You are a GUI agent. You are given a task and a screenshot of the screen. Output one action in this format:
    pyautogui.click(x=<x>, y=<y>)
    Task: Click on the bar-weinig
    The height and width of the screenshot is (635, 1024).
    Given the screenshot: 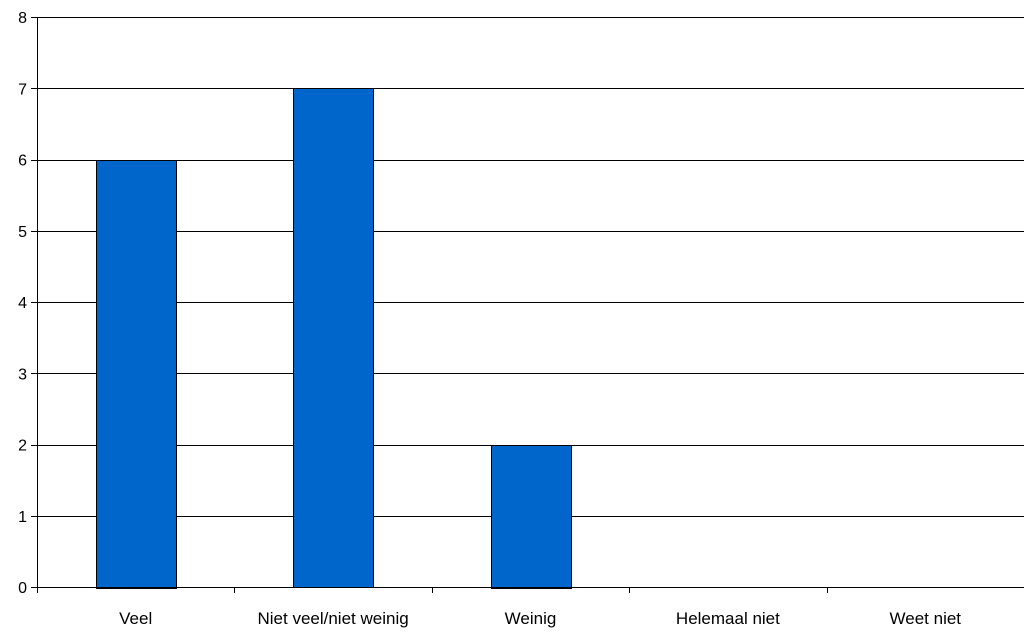 What is the action you would take?
    pyautogui.click(x=531, y=517)
    